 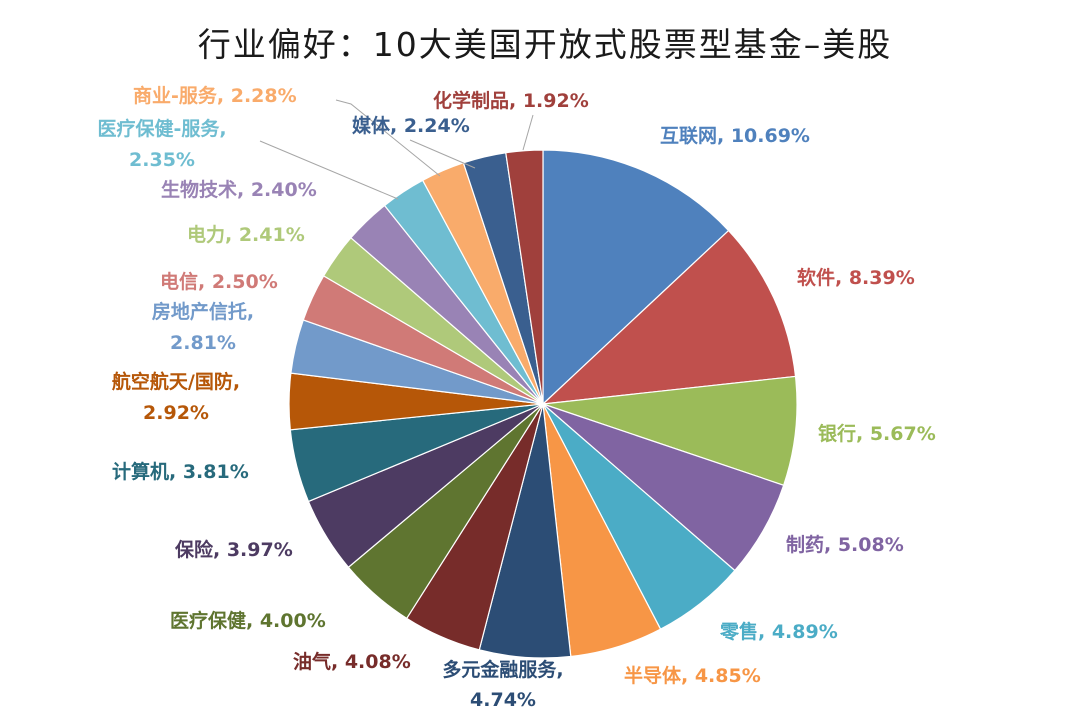 I want to click on leader-lines, so click(x=396, y=149).